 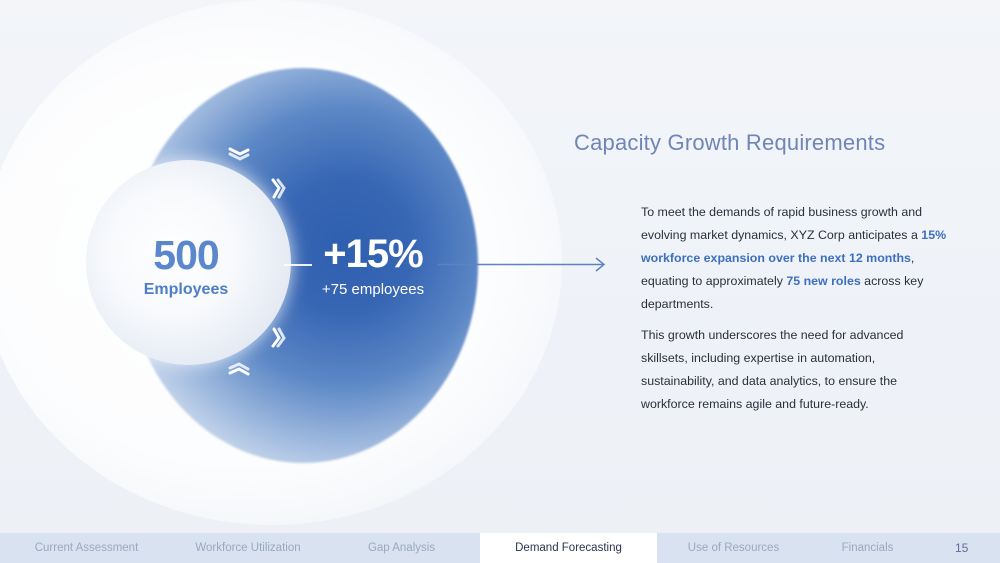 I want to click on nav-current-assessment: Current Assessment, so click(x=86, y=548).